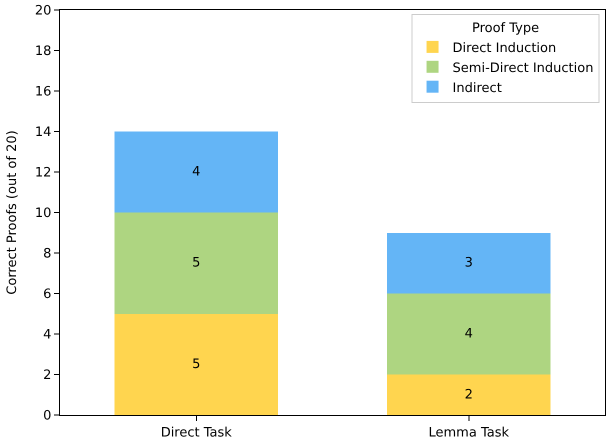  Describe the element at coordinates (504, 48) in the screenshot. I see `legend-label: Direct Induction` at that location.